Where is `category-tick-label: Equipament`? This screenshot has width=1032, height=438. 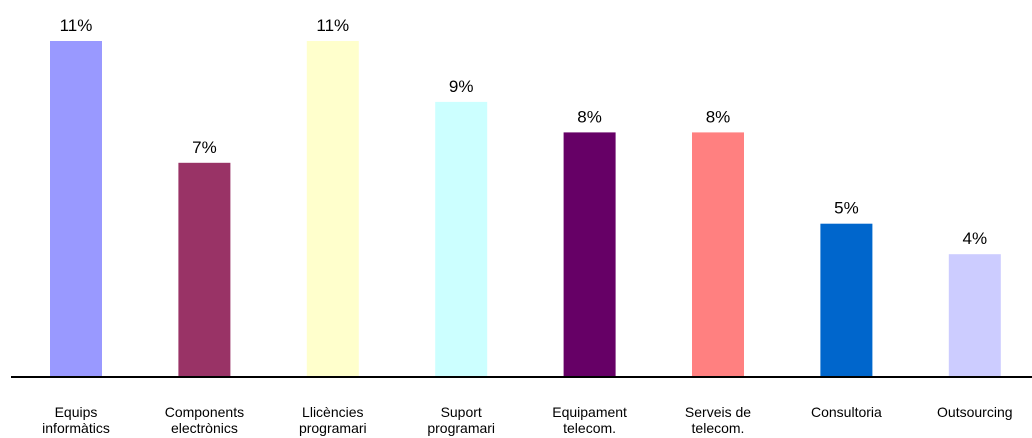 category-tick-label: Equipament is located at coordinates (589, 412).